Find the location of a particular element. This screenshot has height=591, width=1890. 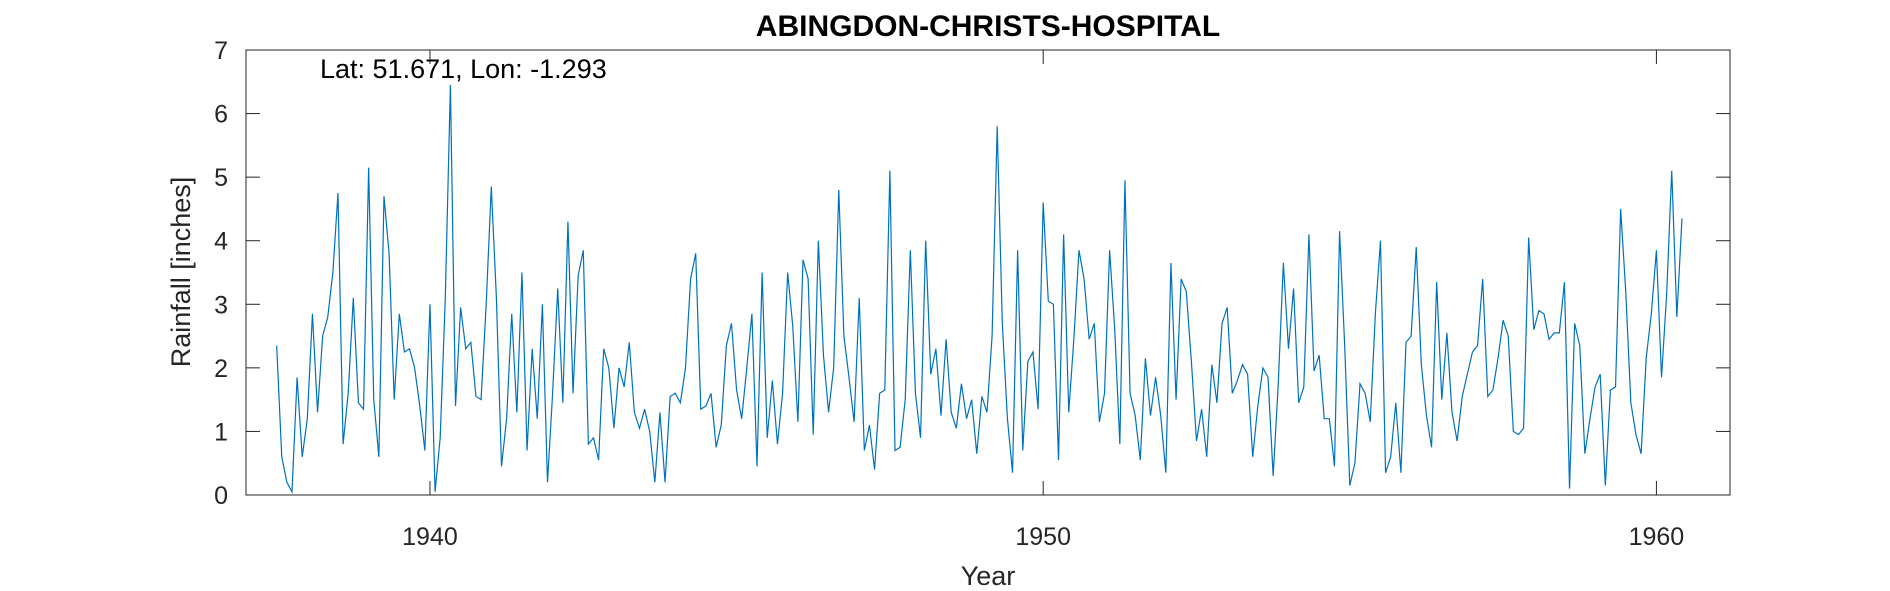

y-tick-label: 5 is located at coordinates (221, 178).